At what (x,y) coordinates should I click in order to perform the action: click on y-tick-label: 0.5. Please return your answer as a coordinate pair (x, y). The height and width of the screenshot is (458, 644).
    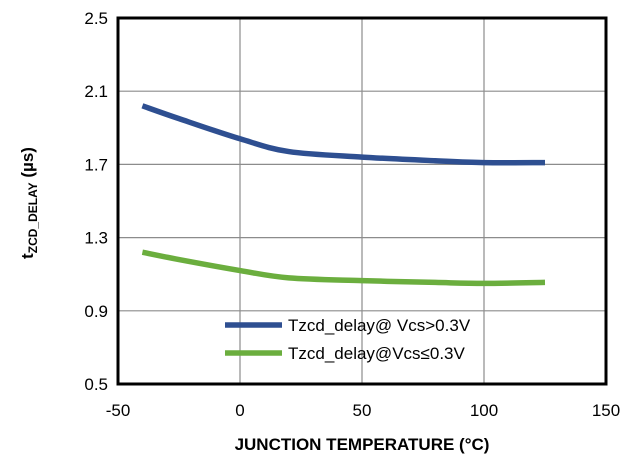
    Looking at the image, I should click on (96, 384).